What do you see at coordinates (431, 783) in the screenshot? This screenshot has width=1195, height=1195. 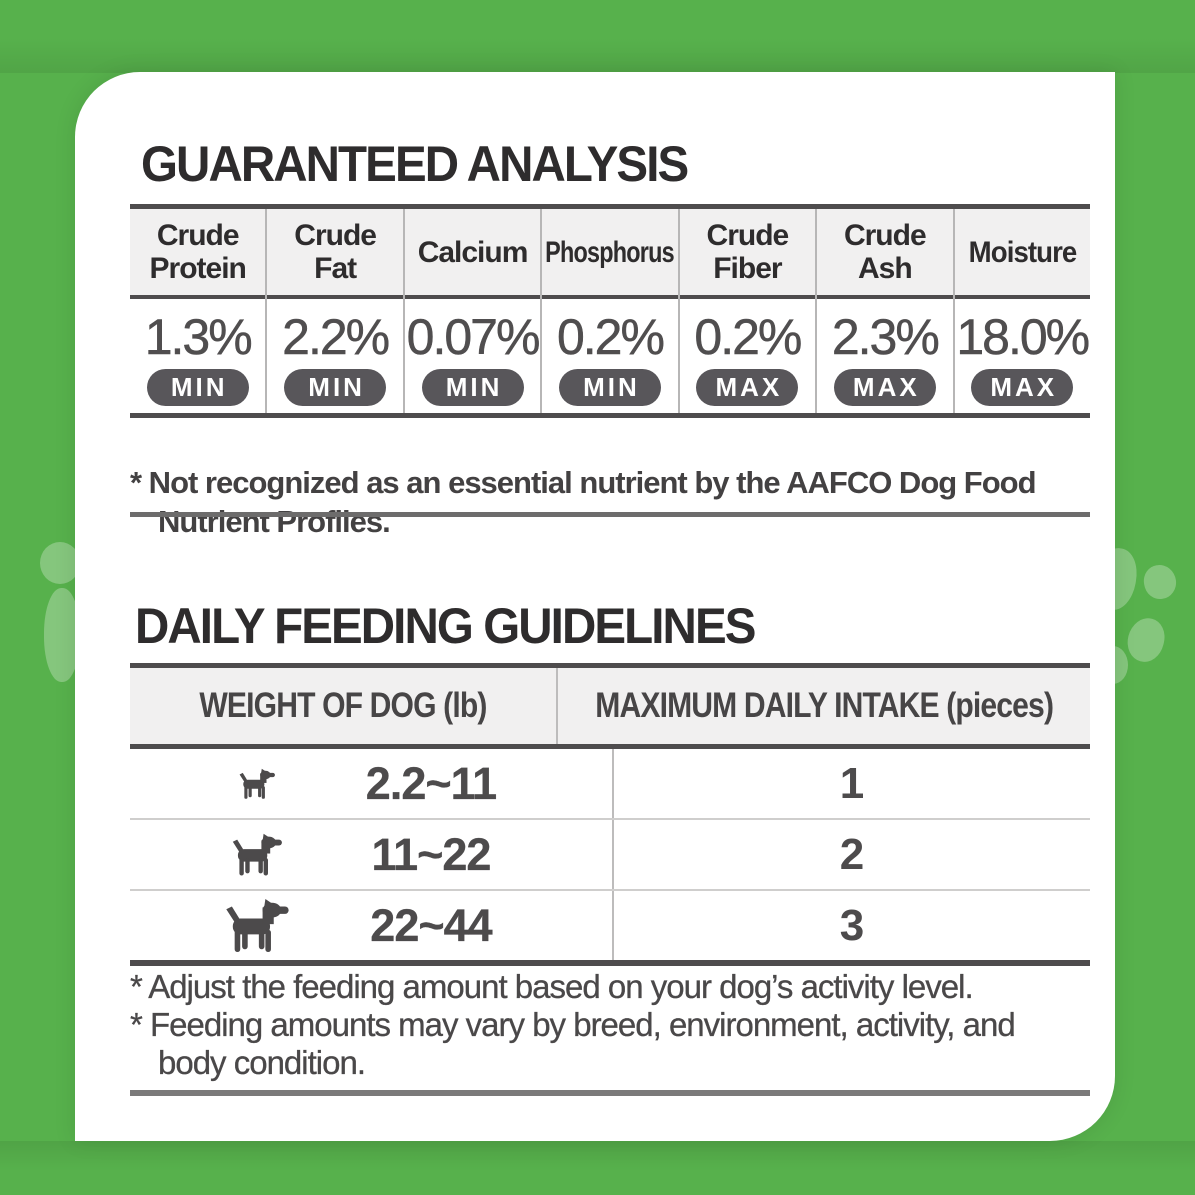 I see `weight-value: 2.2~11` at bounding box center [431, 783].